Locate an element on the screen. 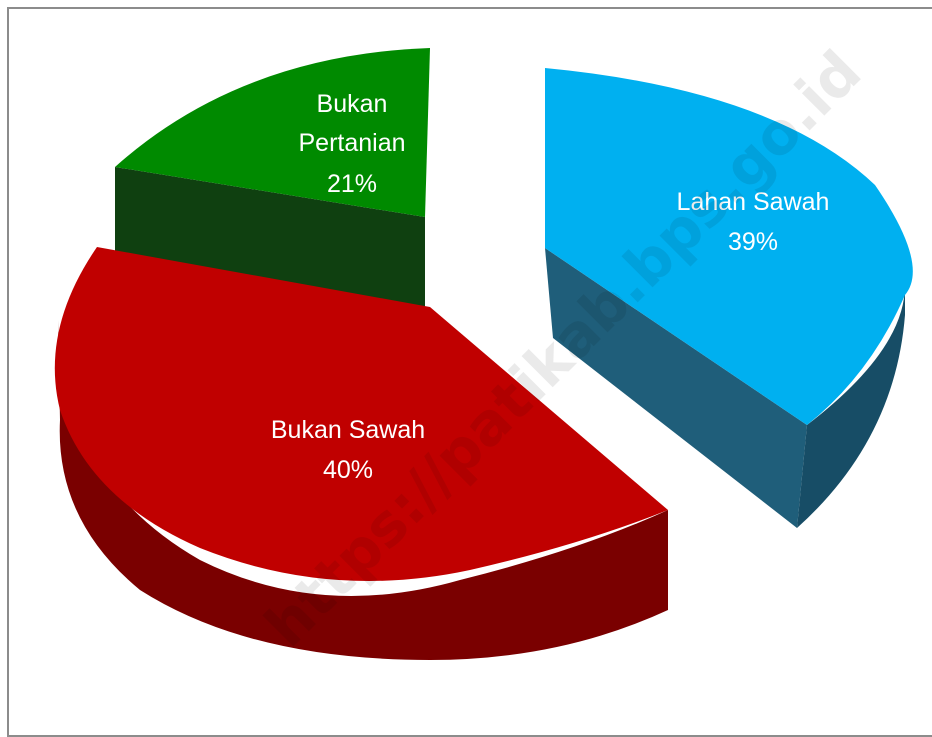 This screenshot has height=737, width=932. label-bukan-pertanian-line2: Pertanian is located at coordinates (351, 143).